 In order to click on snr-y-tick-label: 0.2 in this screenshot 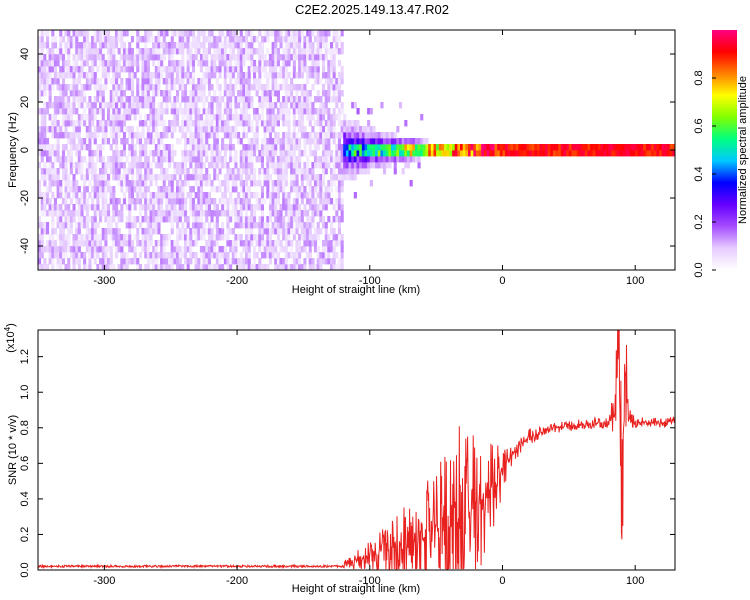, I will do `click(25, 534)`.